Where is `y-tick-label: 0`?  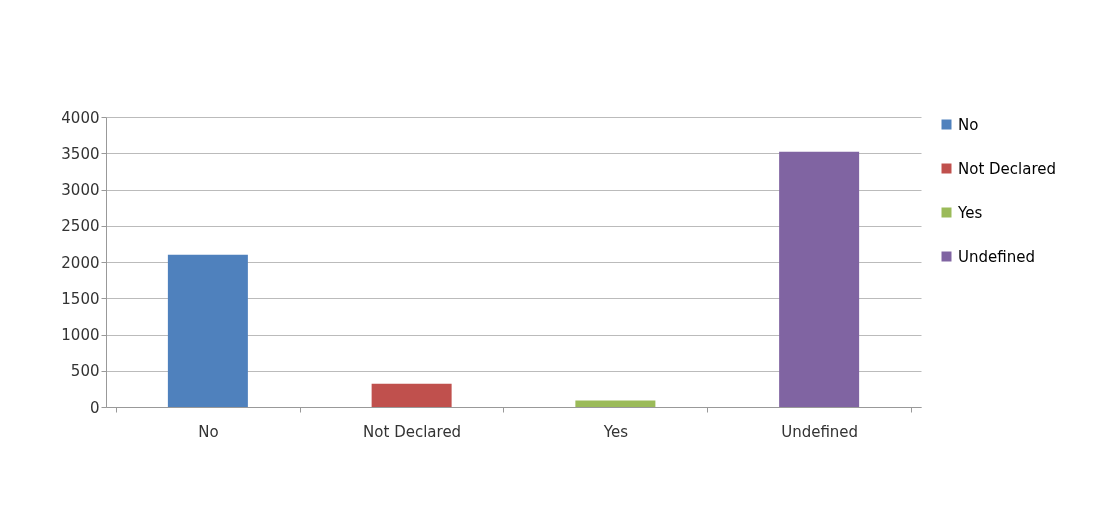
y-tick-label: 0 is located at coordinates (94, 407).